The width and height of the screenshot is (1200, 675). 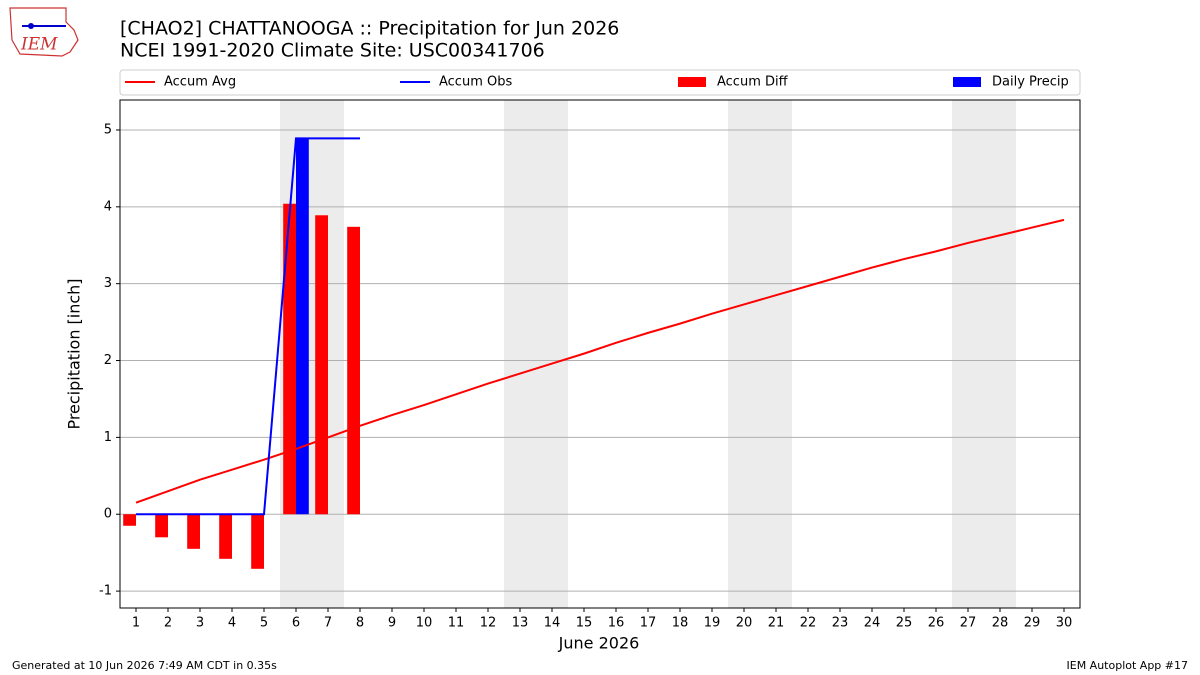 What do you see at coordinates (74, 353) in the screenshot?
I see `y-axis-label: Precipitation [inch]` at bounding box center [74, 353].